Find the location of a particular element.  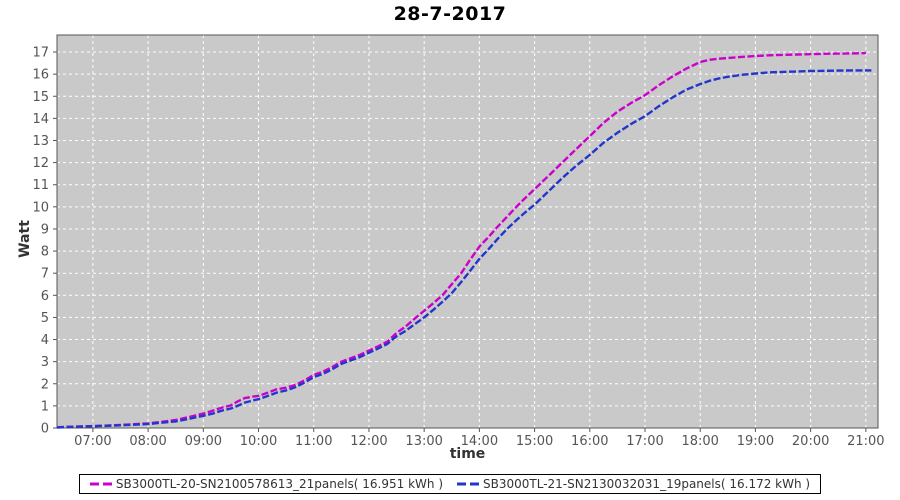

y-tick-label: 8 is located at coordinates (45, 252).